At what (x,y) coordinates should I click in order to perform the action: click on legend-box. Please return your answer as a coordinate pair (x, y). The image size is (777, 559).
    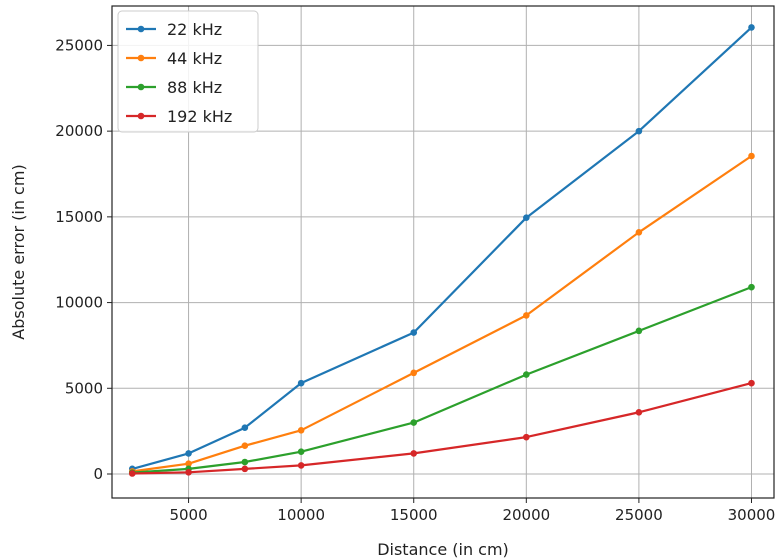
    Looking at the image, I should click on (188, 71).